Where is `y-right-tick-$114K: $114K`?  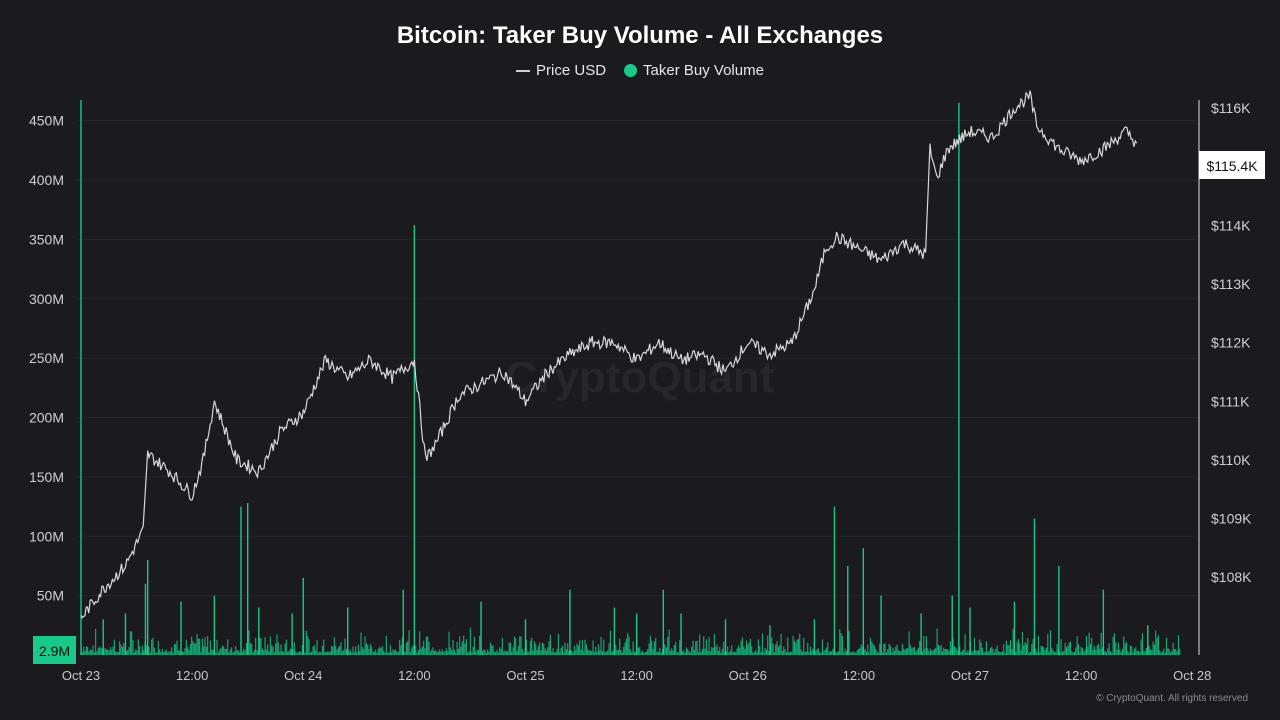 y-right-tick-$114K: $114K is located at coordinates (1231, 225).